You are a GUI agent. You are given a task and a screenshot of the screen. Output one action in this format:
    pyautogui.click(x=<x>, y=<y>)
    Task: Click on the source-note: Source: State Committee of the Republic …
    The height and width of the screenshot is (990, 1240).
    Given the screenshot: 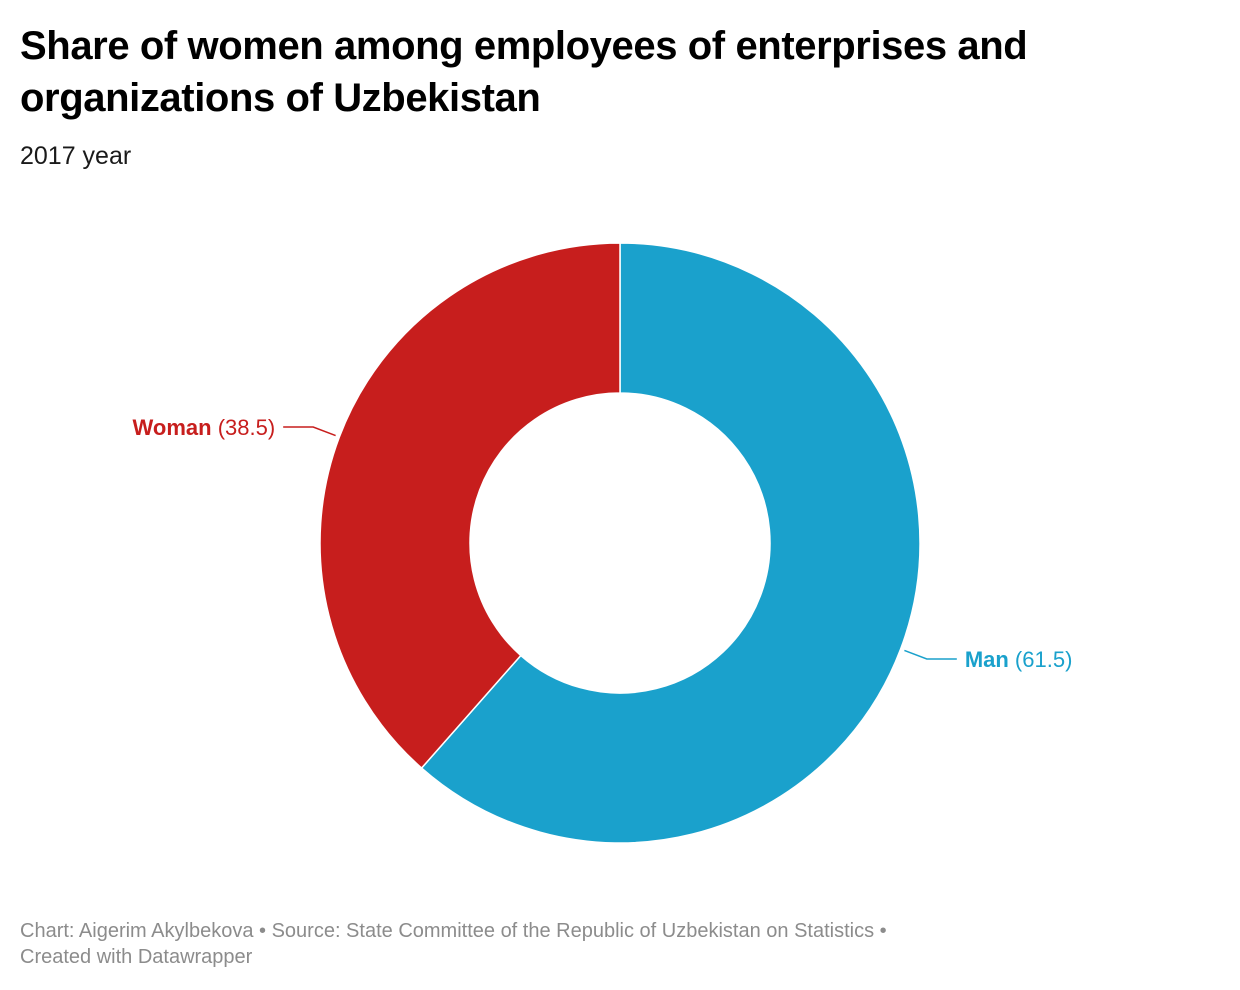 What is the action you would take?
    pyautogui.click(x=573, y=931)
    